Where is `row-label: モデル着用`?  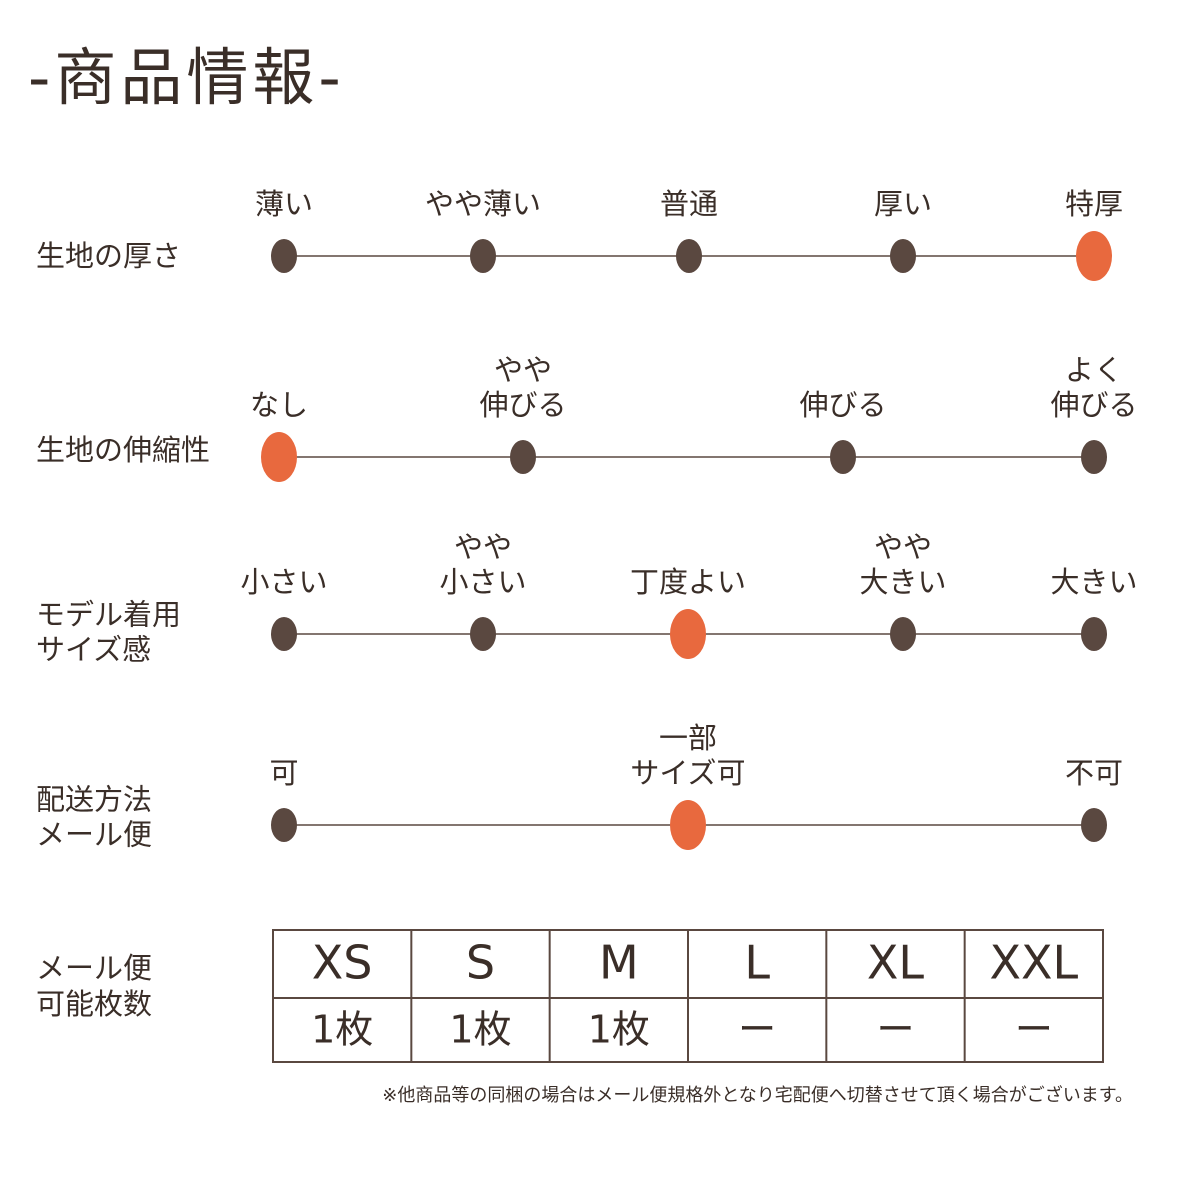 row-label: モデル着用 is located at coordinates (108, 615).